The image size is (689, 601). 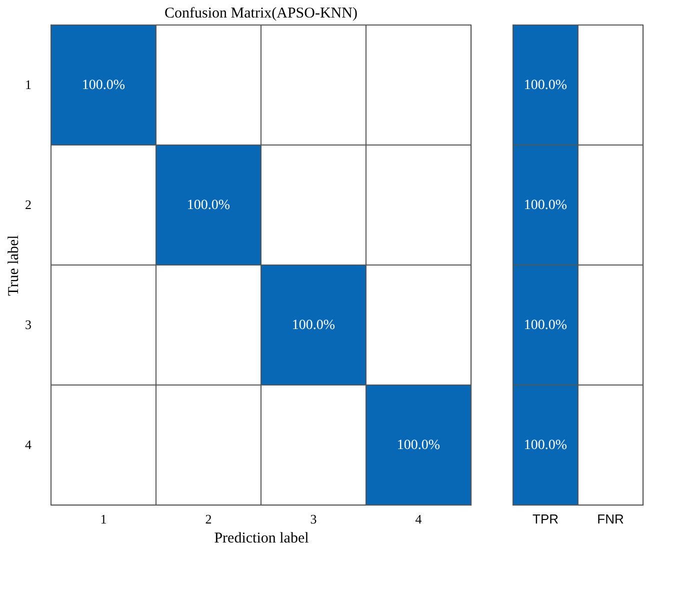 I want to click on x-tick-label: 2, so click(x=208, y=519).